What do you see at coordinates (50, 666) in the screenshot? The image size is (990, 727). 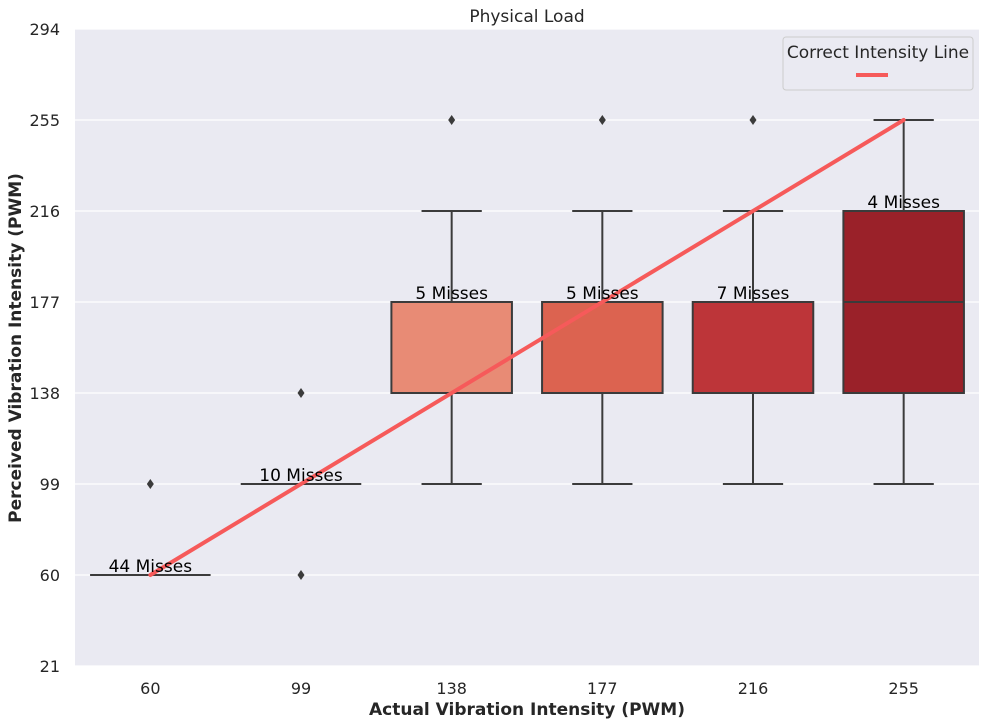 I see `y-tick-label: 21` at bounding box center [50, 666].